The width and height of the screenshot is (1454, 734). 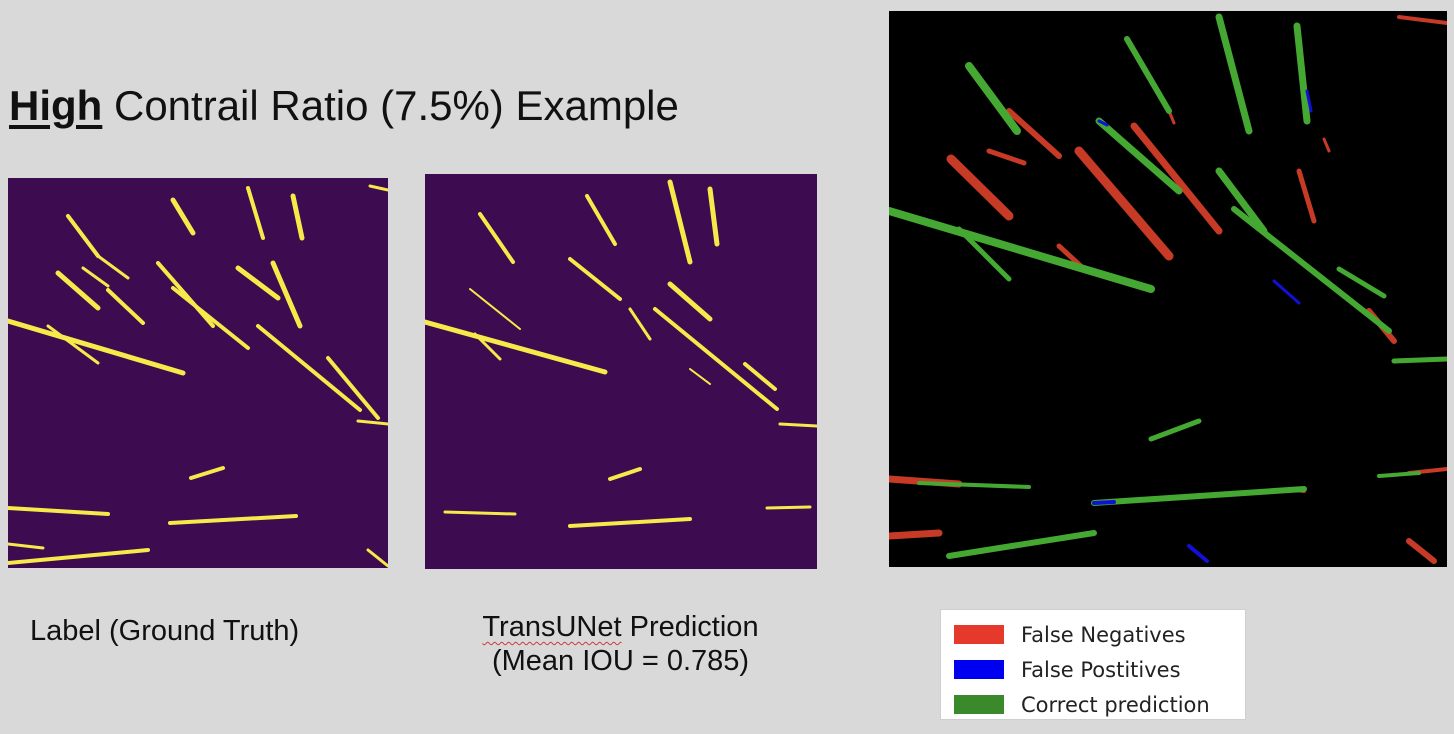 I want to click on false-positive-segments, so click(x=1202, y=326).